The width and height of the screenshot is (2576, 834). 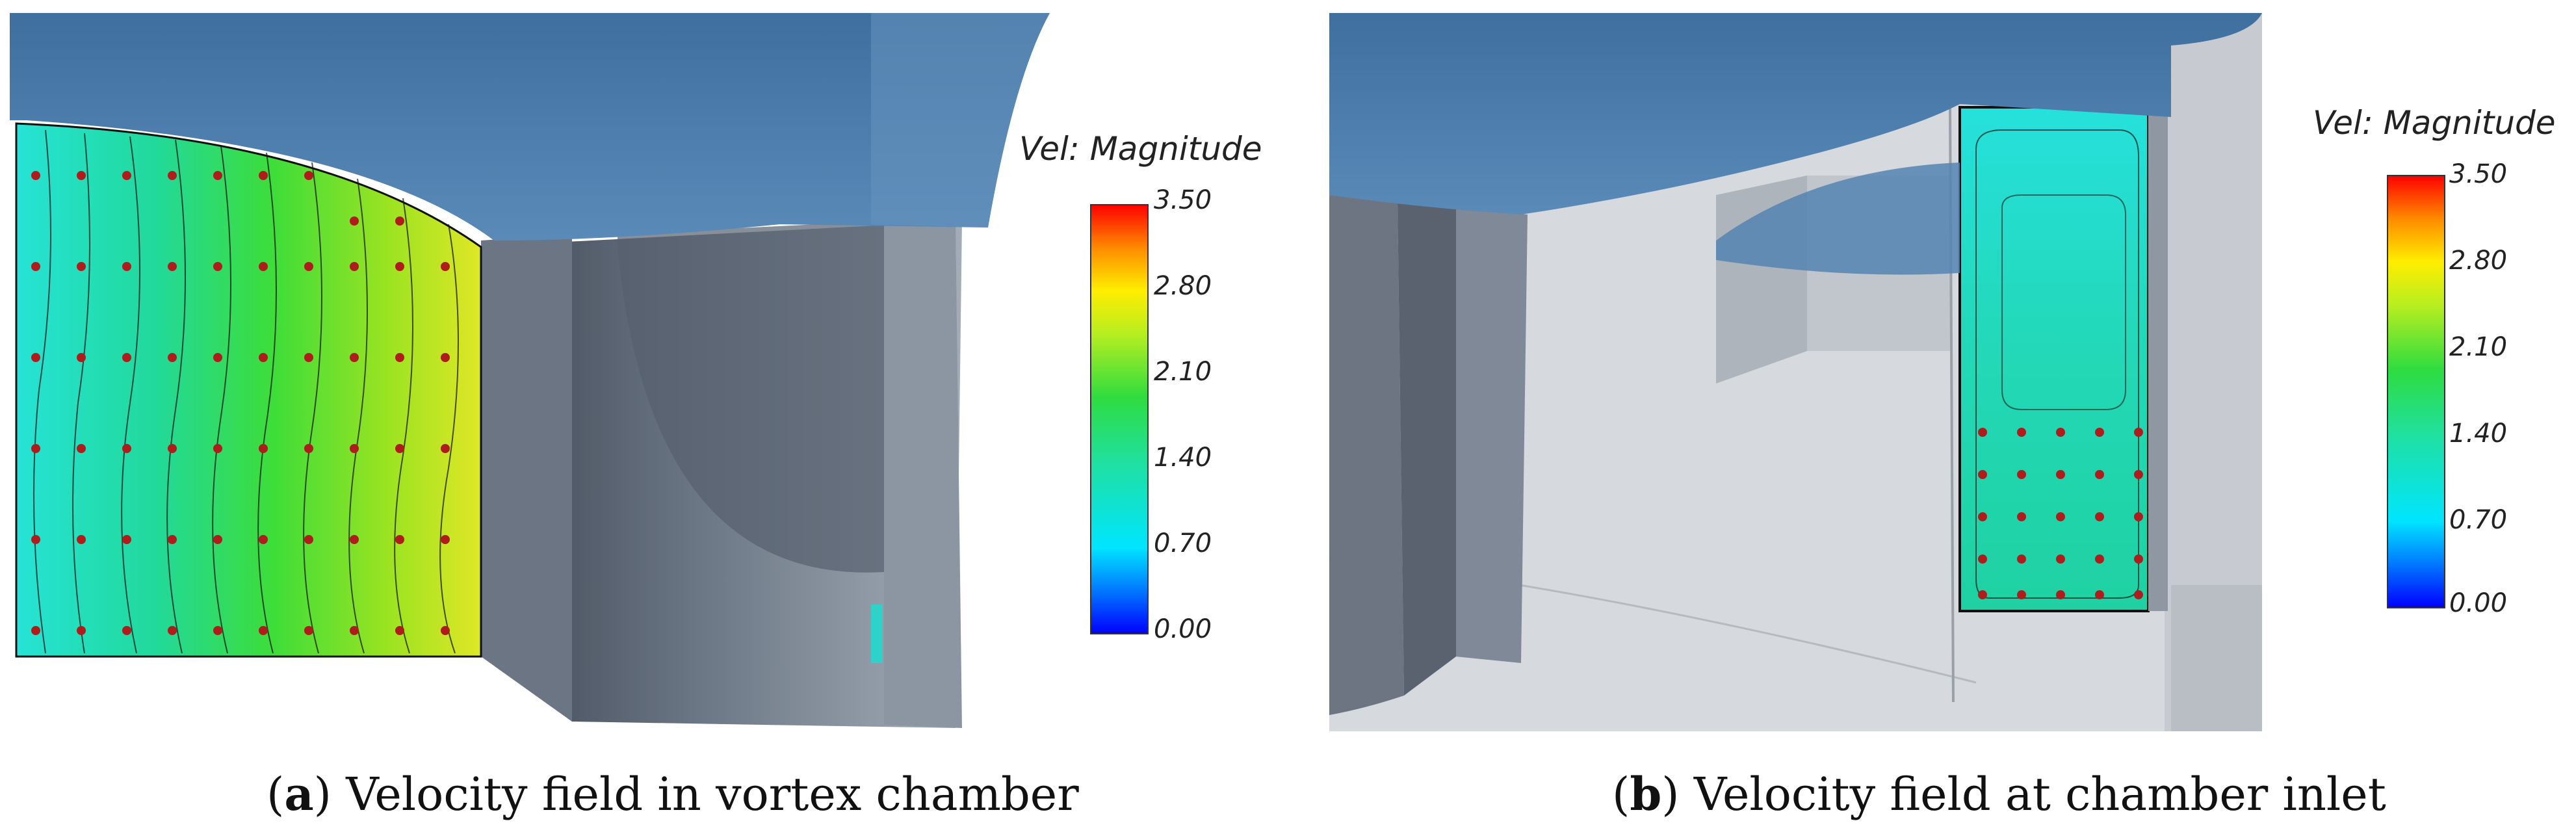 What do you see at coordinates (713, 794) in the screenshot?
I see `caption-text: Velocity field in vortex chamber` at bounding box center [713, 794].